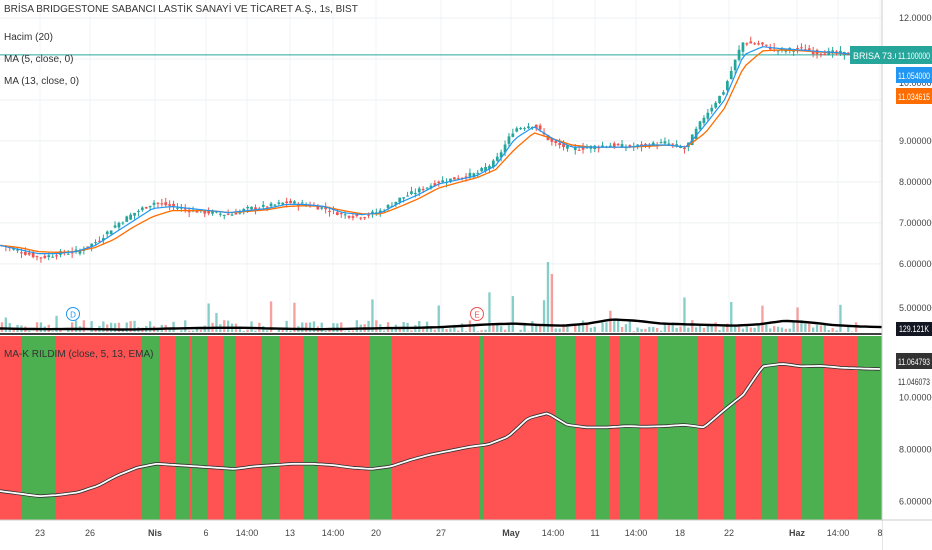 This screenshot has width=932, height=550. What do you see at coordinates (879, 533) in the screenshot?
I see `time-axis-tick: 8` at bounding box center [879, 533].